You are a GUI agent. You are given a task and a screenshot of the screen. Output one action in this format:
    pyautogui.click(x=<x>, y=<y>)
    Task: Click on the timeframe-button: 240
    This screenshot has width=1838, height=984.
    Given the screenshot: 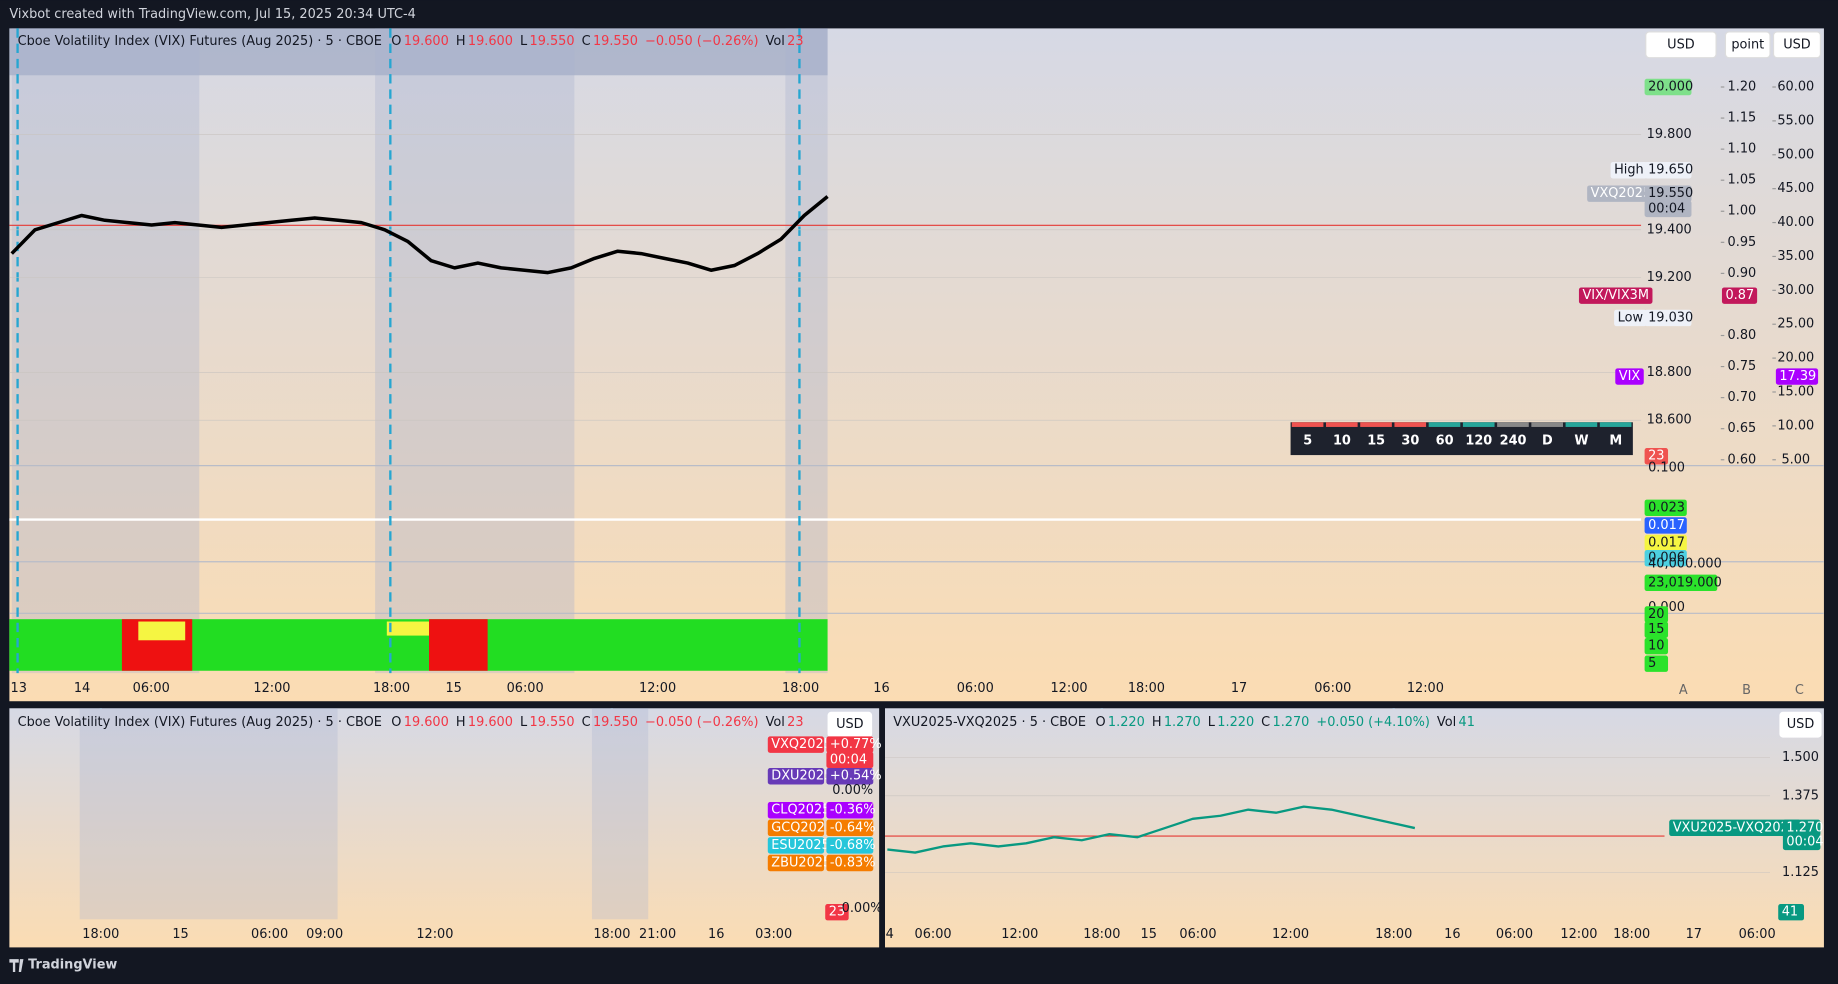 What is the action you would take?
    pyautogui.click(x=1513, y=441)
    